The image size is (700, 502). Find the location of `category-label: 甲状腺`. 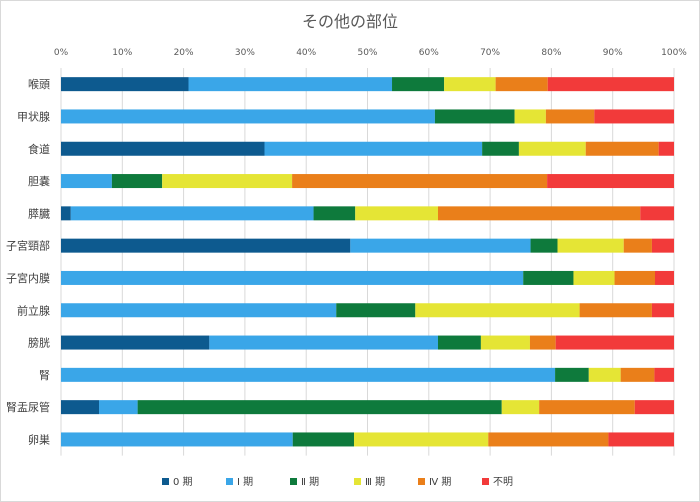

category-label: 甲状腺 is located at coordinates (33, 116).